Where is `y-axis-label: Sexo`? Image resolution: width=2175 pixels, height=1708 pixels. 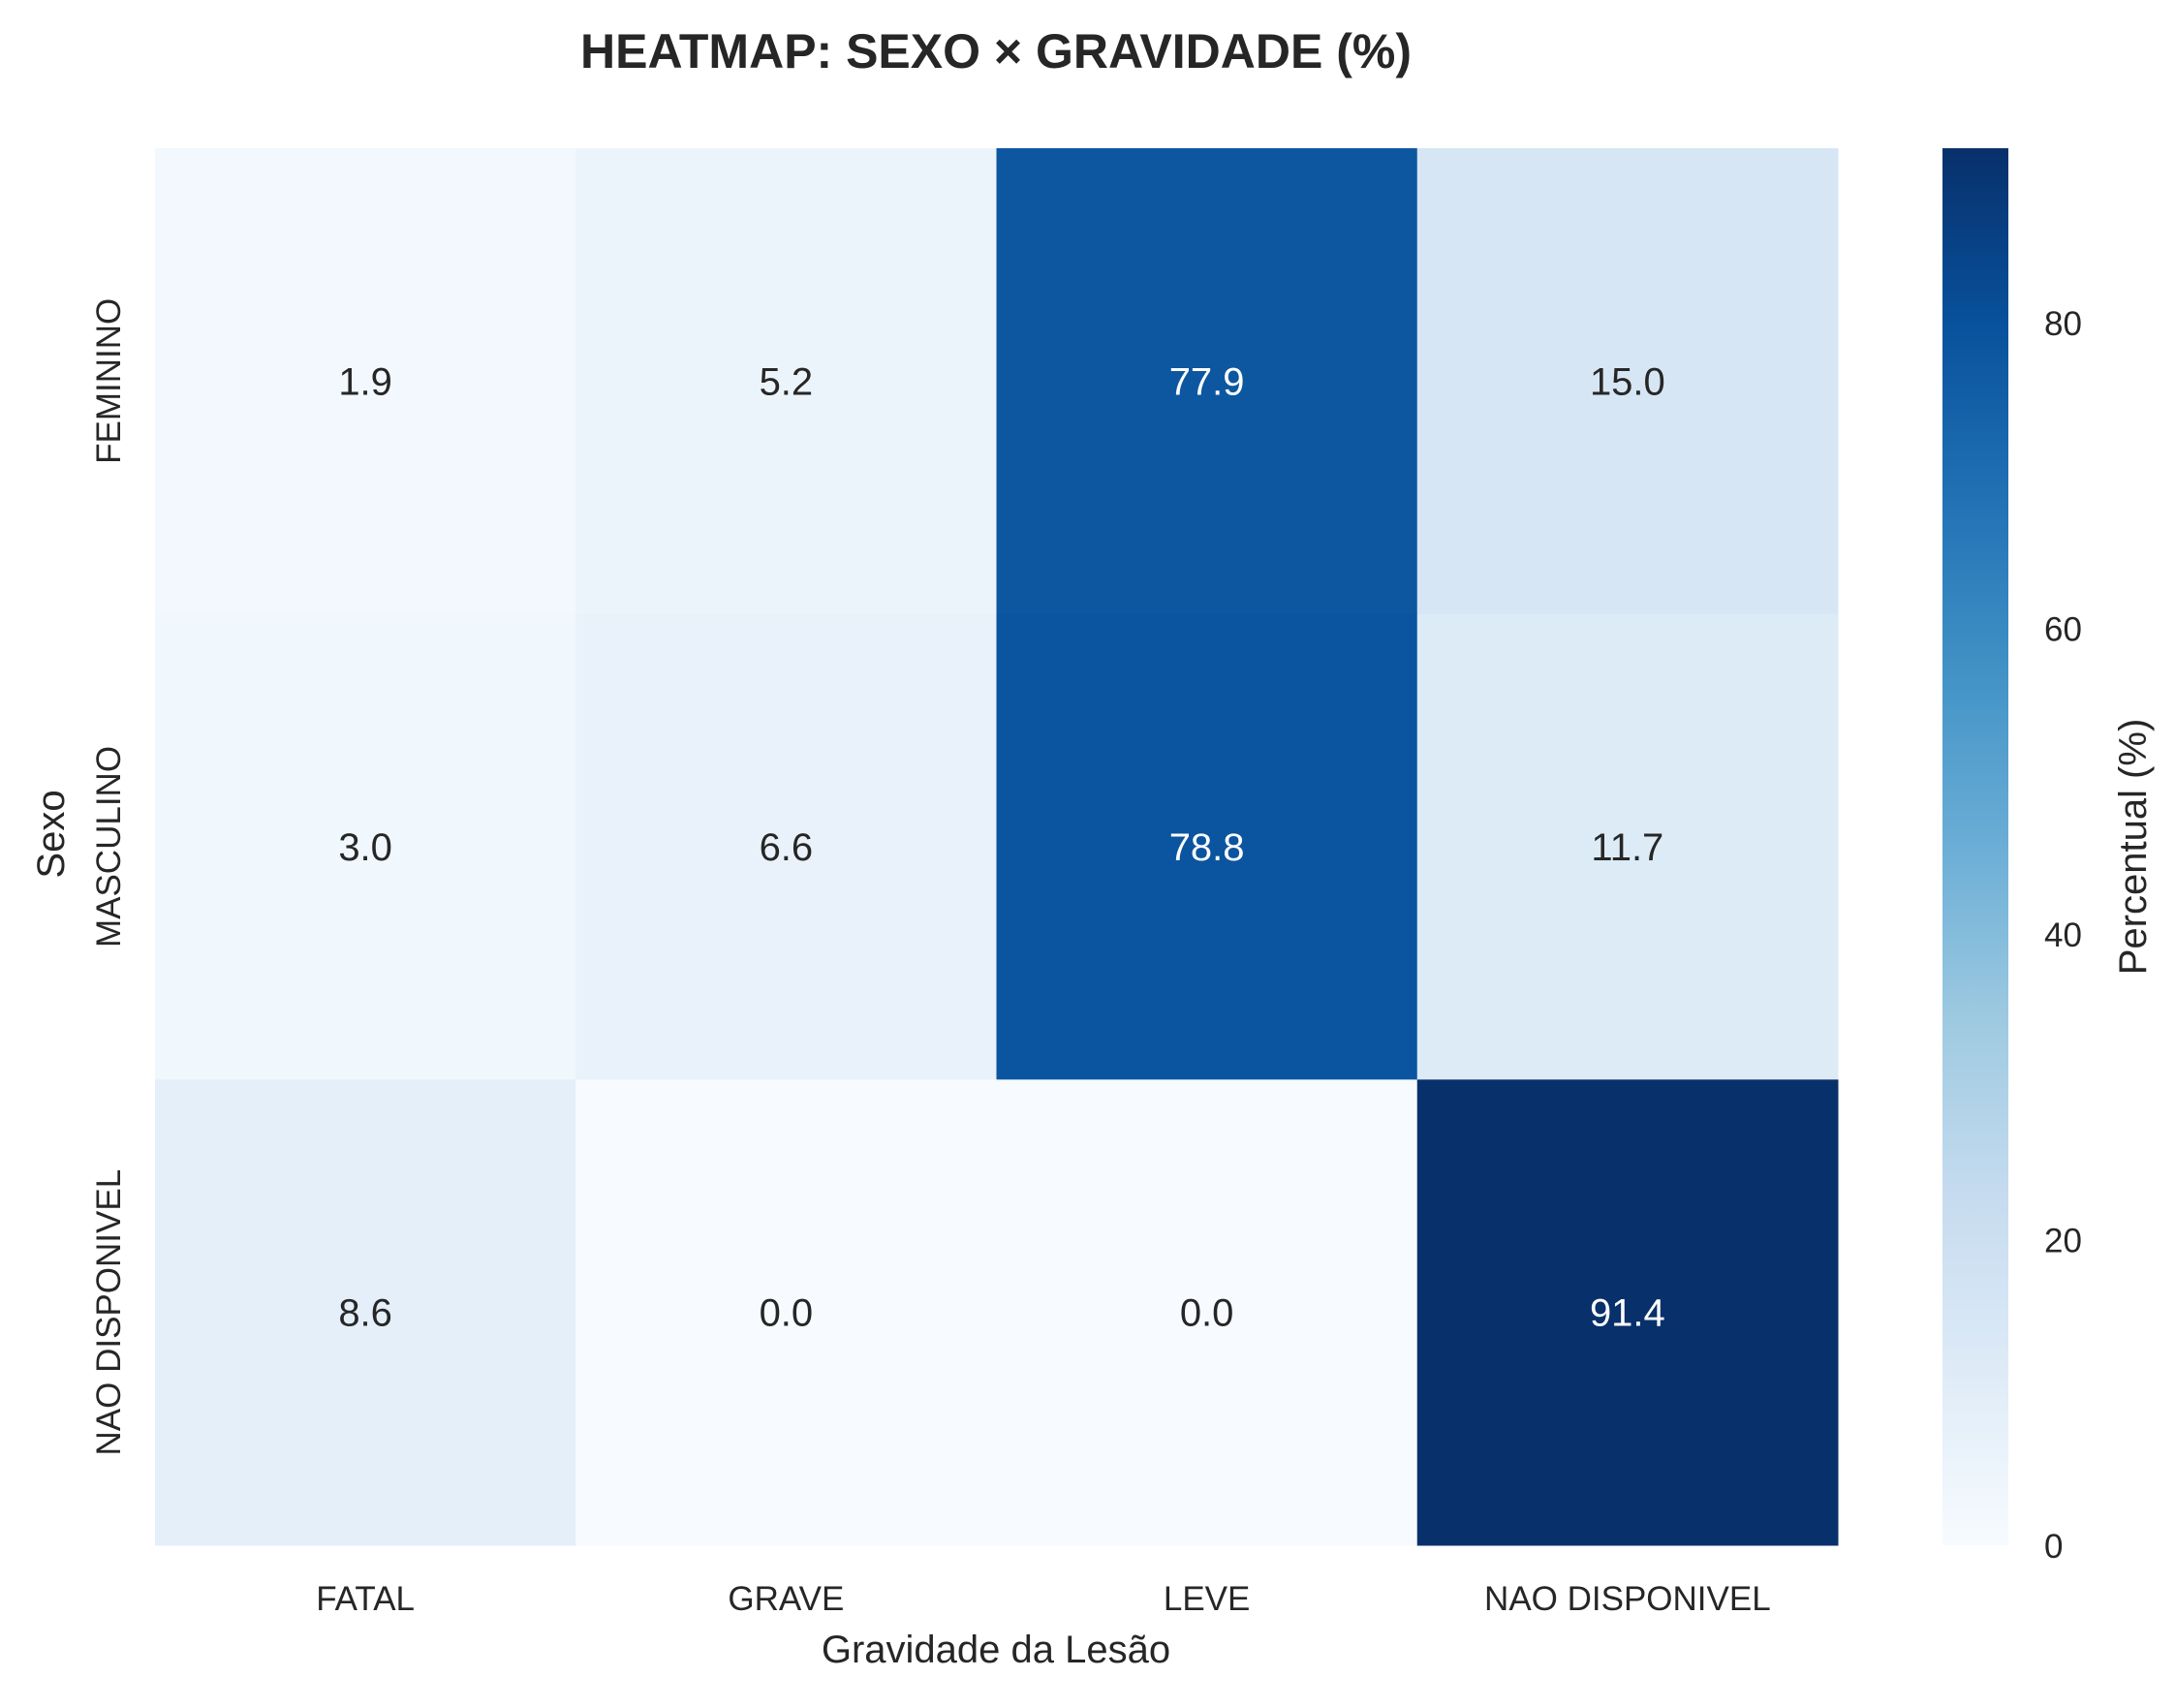 y-axis-label: Sexo is located at coordinates (51, 834).